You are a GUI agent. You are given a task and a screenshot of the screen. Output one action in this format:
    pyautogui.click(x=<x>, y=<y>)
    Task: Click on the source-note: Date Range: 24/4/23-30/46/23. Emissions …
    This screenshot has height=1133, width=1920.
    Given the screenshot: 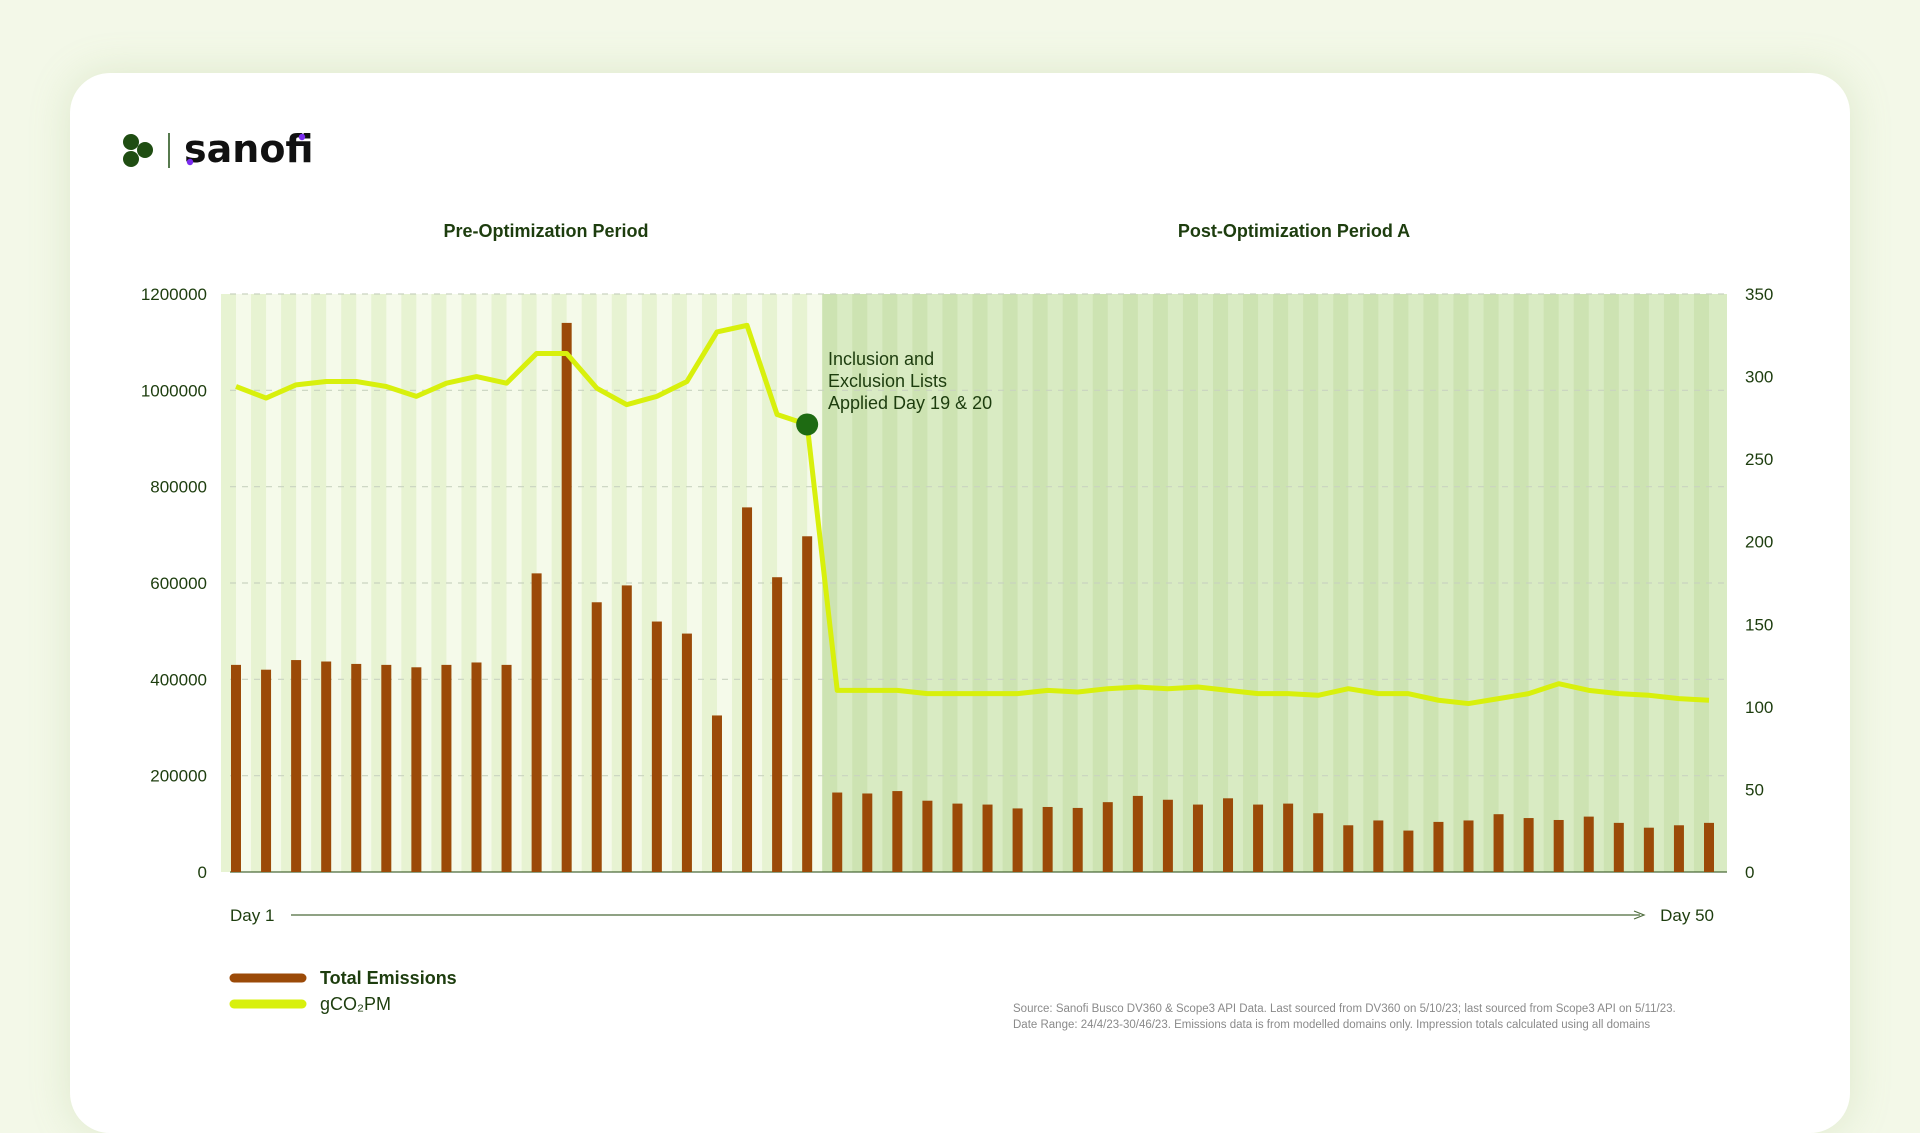 What is the action you would take?
    pyautogui.click(x=1331, y=1025)
    